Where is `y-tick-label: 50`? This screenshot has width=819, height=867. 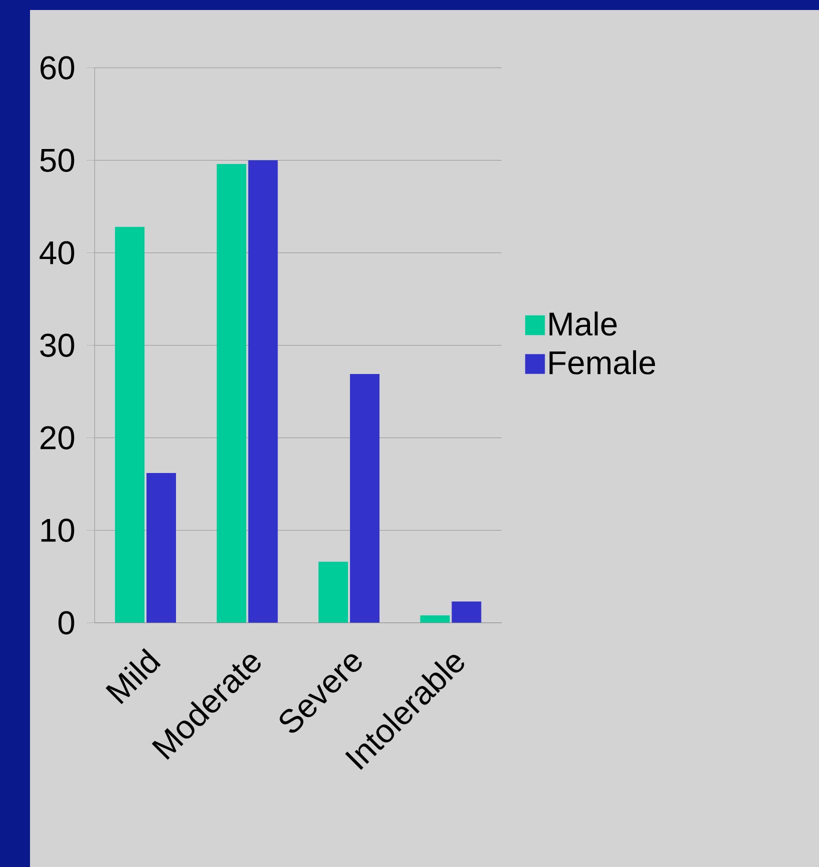 y-tick-label: 50 is located at coordinates (57, 160).